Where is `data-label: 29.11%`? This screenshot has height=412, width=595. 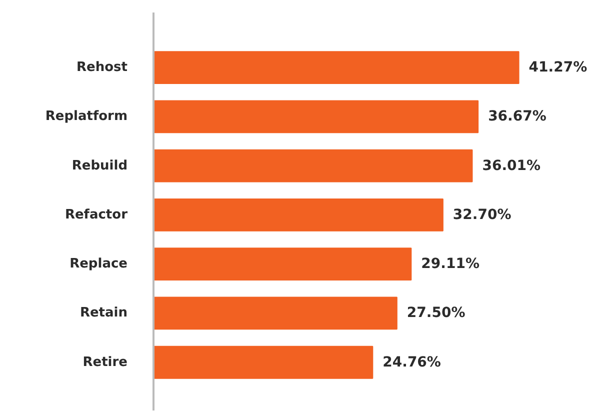 data-label: 29.11% is located at coordinates (450, 264).